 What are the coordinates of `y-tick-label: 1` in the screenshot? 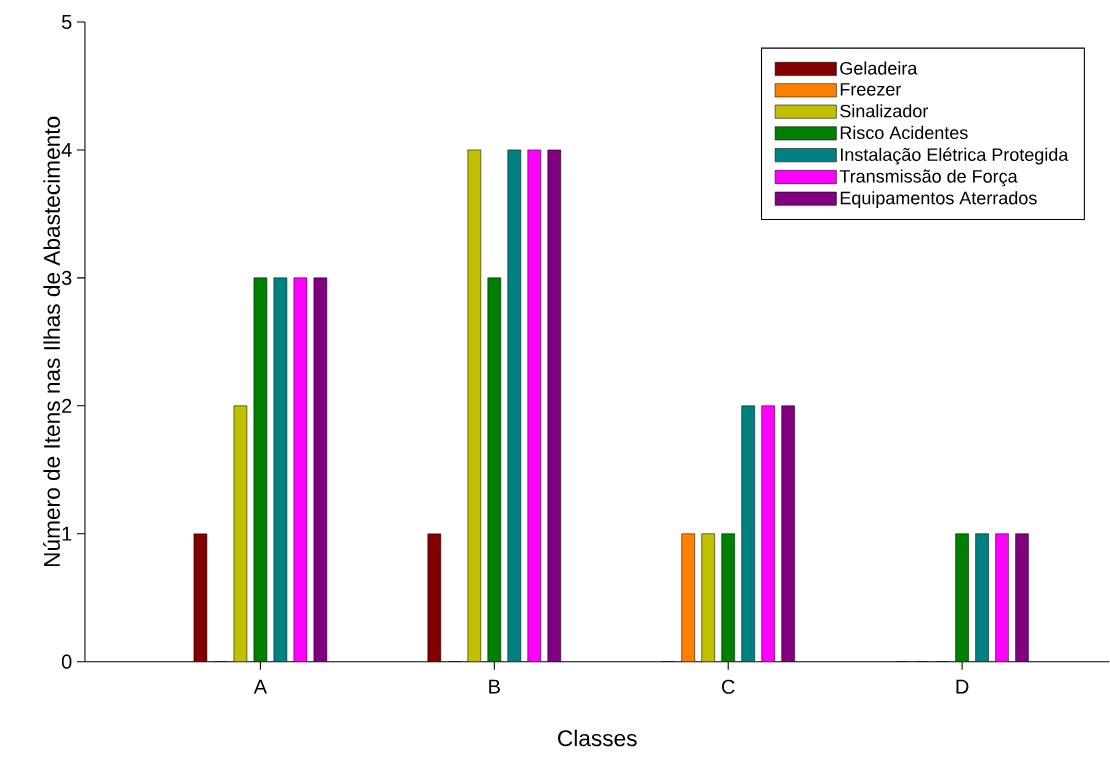 It's located at (67, 534).